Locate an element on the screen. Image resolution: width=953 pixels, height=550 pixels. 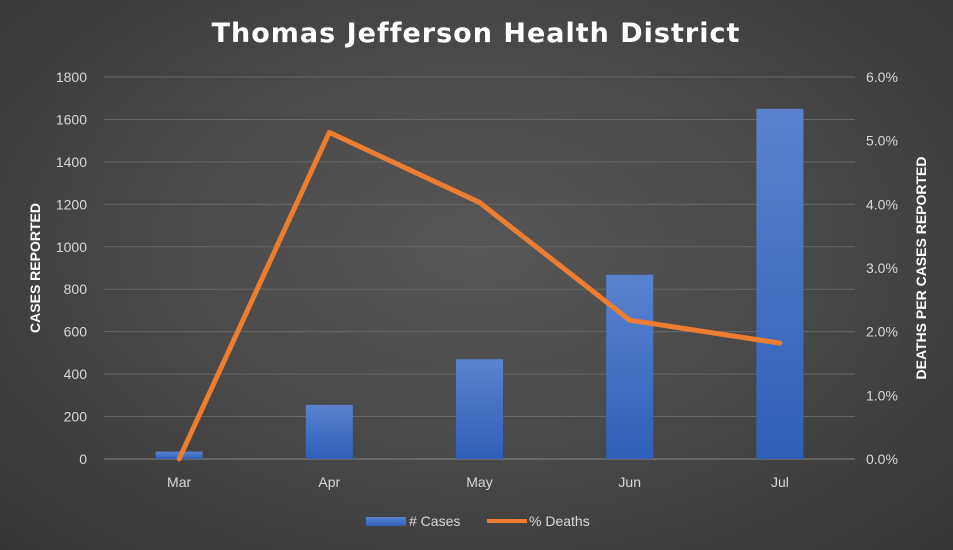
x-tick-label: Apr is located at coordinates (329, 482).